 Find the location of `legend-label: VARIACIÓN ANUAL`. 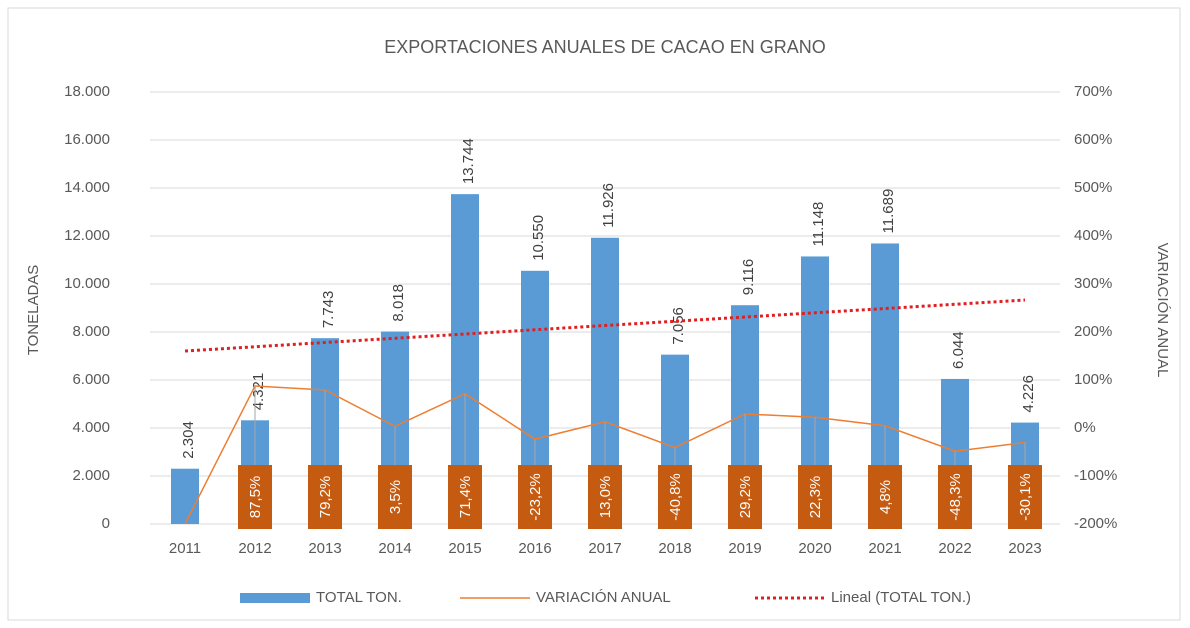

legend-label: VARIACIÓN ANUAL is located at coordinates (603, 597).